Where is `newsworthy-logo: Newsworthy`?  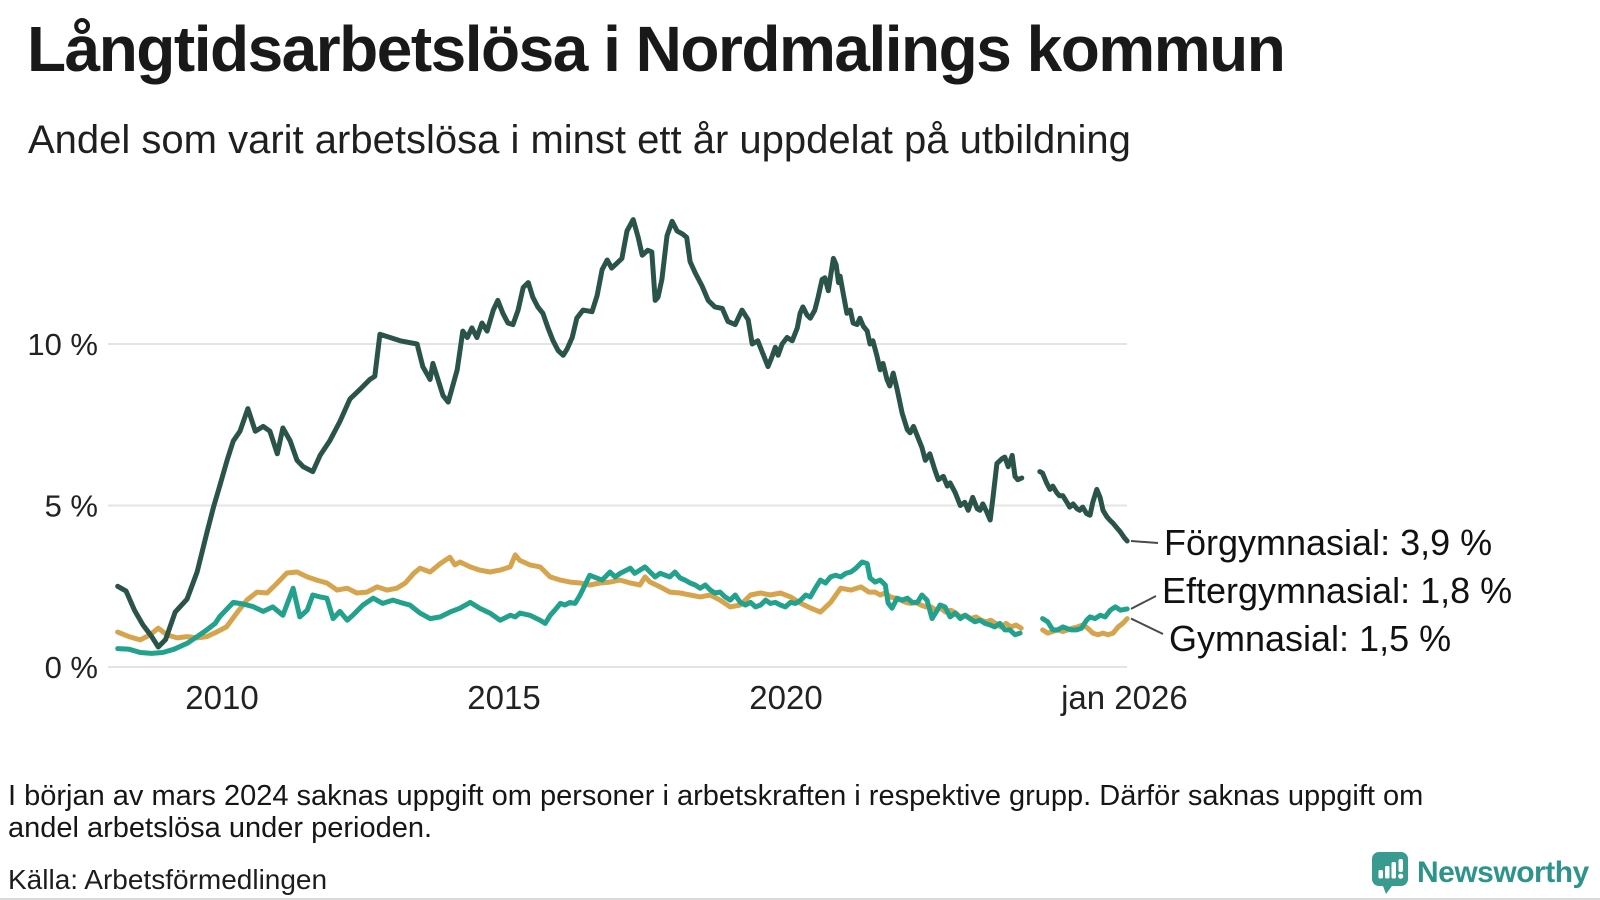
newsworthy-logo: Newsworthy is located at coordinates (1480, 873).